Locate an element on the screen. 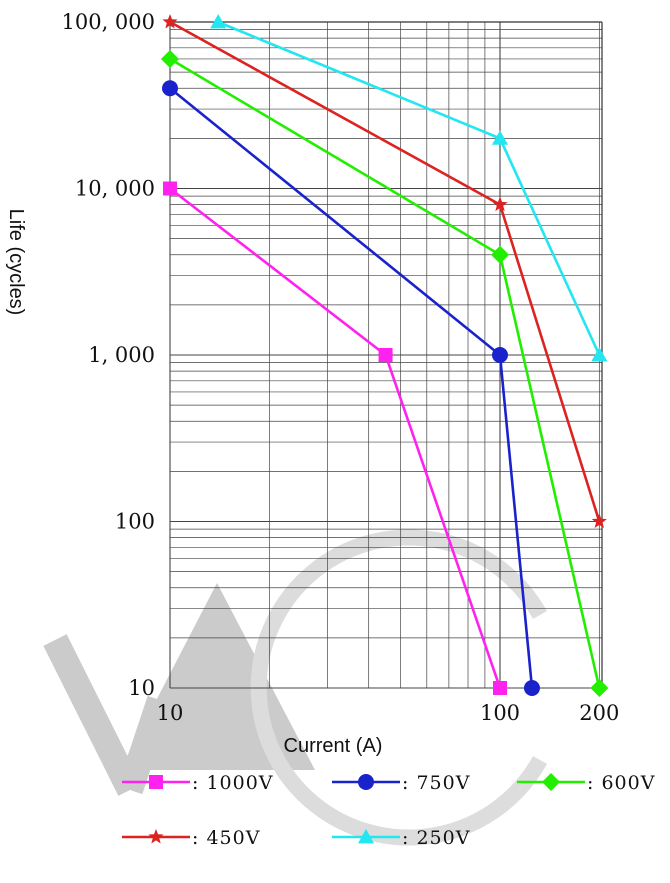 The width and height of the screenshot is (670, 883). y-tick-label: 10, 000 is located at coordinates (115, 189).